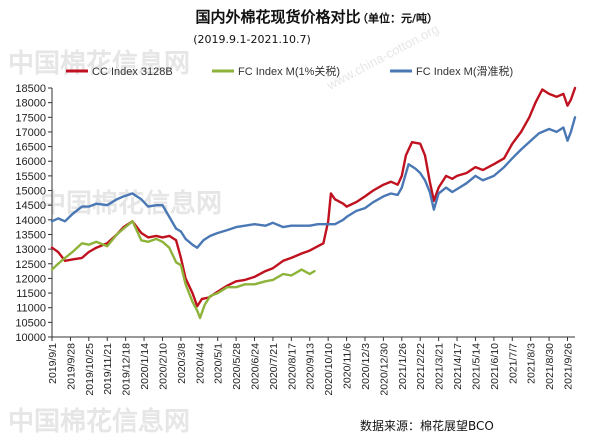 The width and height of the screenshot is (589, 445). I want to click on x-tick-label: 2019/9/1, so click(53, 363).